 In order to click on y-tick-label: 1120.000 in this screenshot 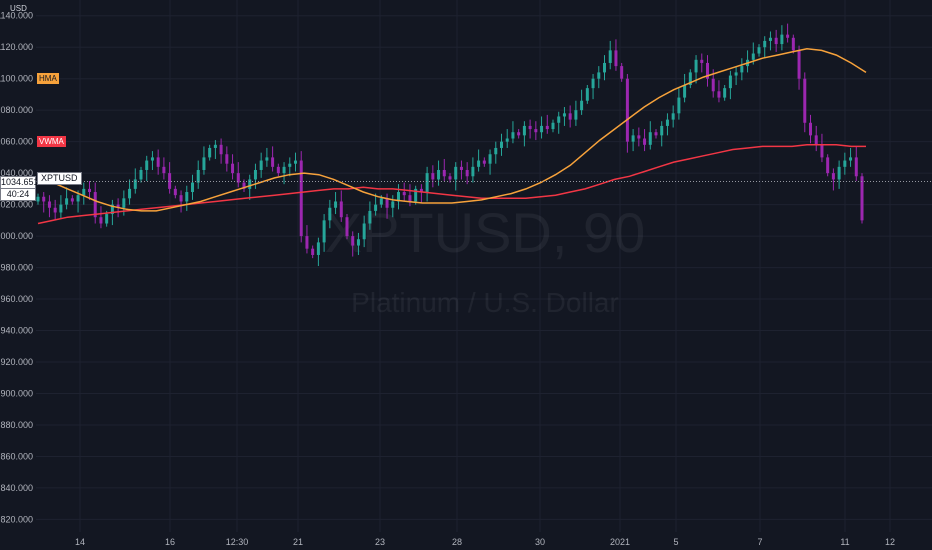, I will do `click(16, 47)`.